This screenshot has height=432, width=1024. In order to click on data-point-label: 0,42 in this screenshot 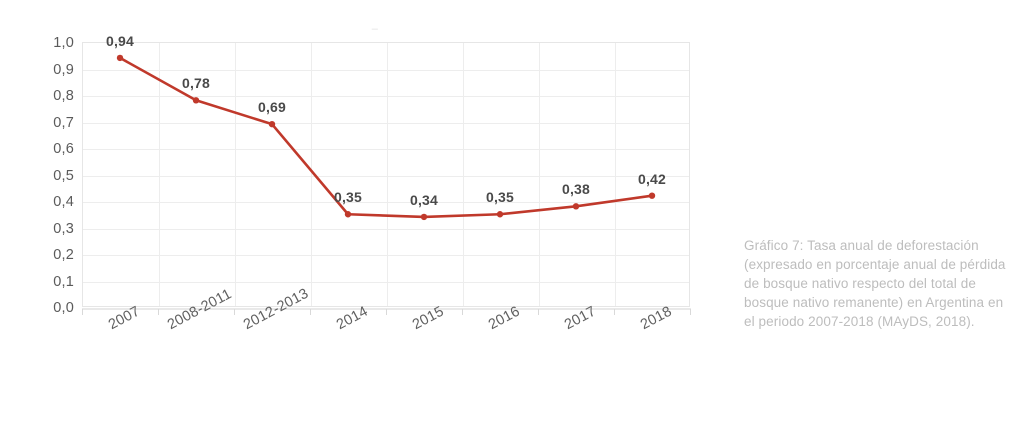, I will do `click(652, 178)`.